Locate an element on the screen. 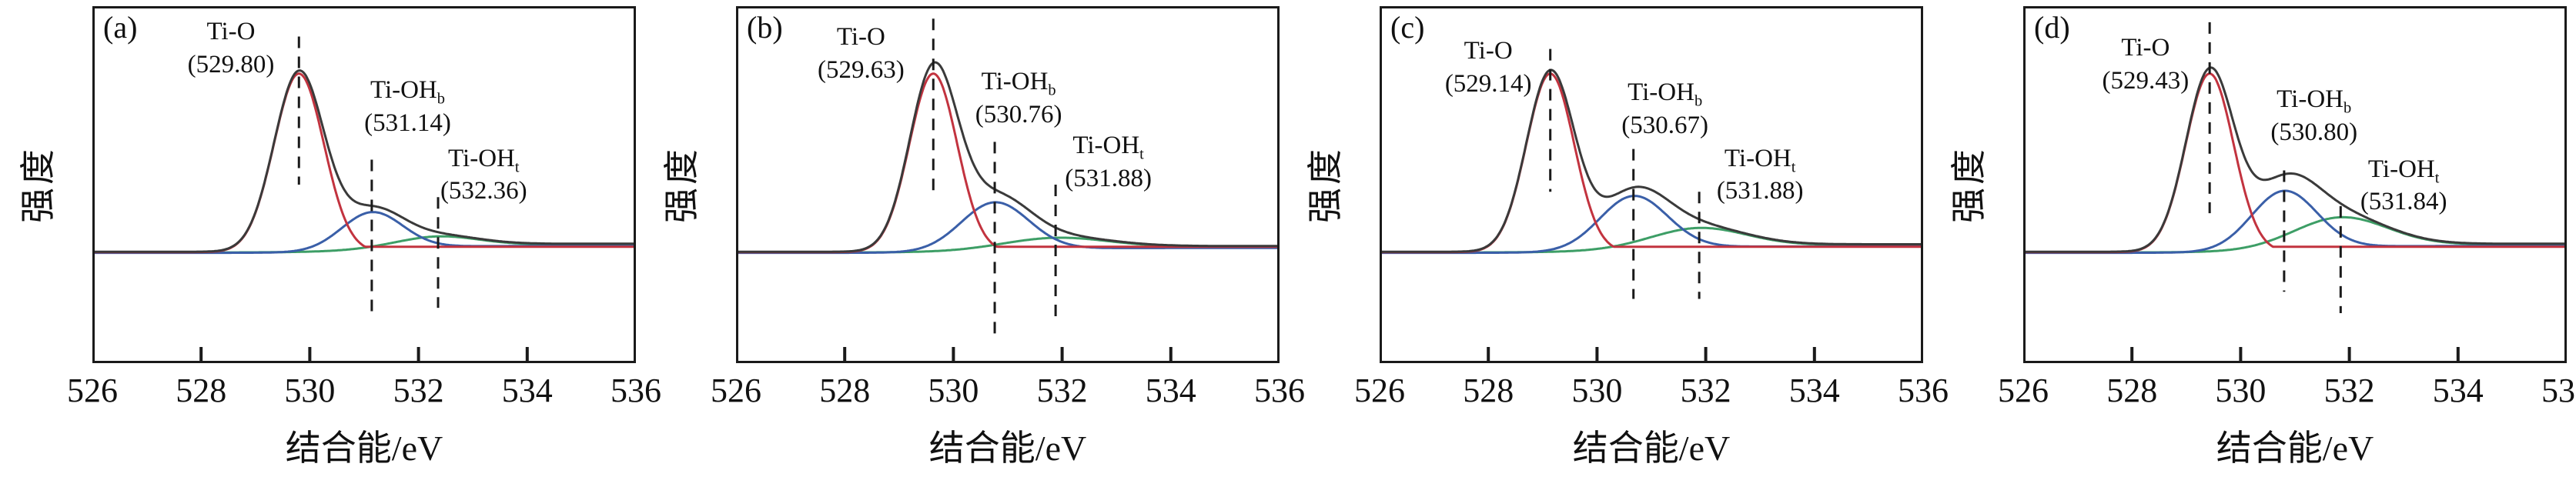 This screenshot has width=2576, height=477. peak-binding-energy: (531.84) is located at coordinates (2404, 202).